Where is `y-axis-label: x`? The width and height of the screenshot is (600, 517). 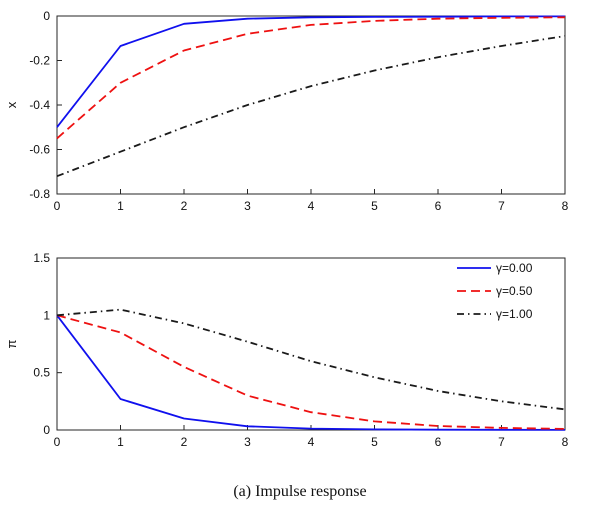
y-axis-label: x is located at coordinates (11, 104).